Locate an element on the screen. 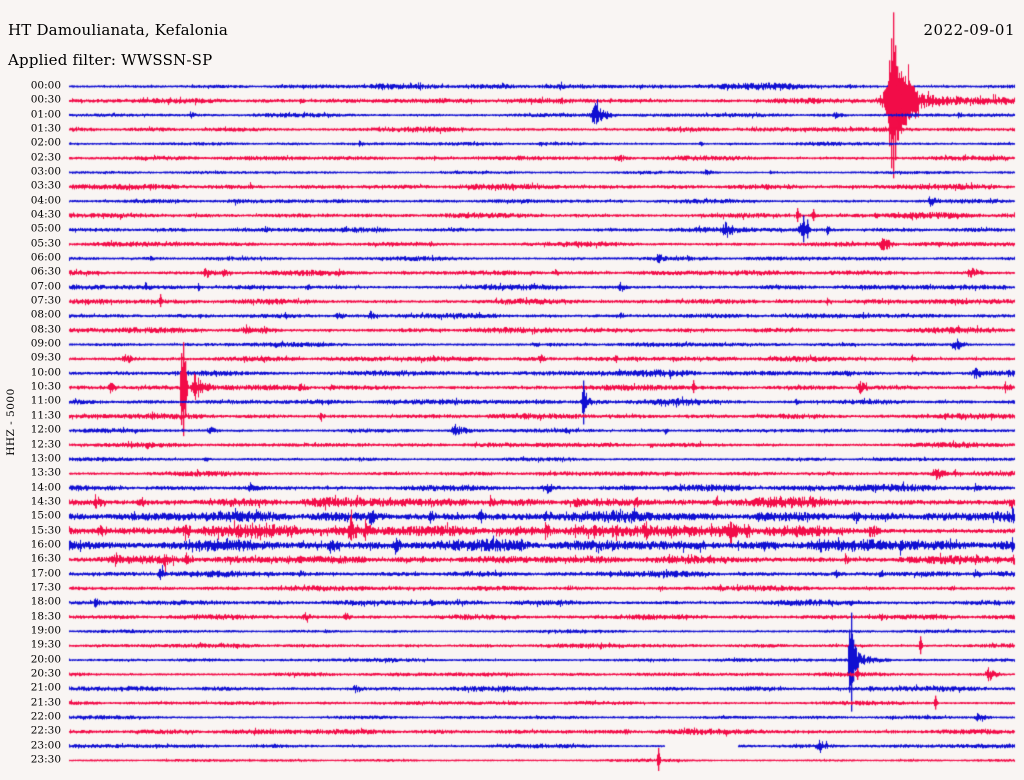  trace-time-label: 19:00 is located at coordinates (45, 630).